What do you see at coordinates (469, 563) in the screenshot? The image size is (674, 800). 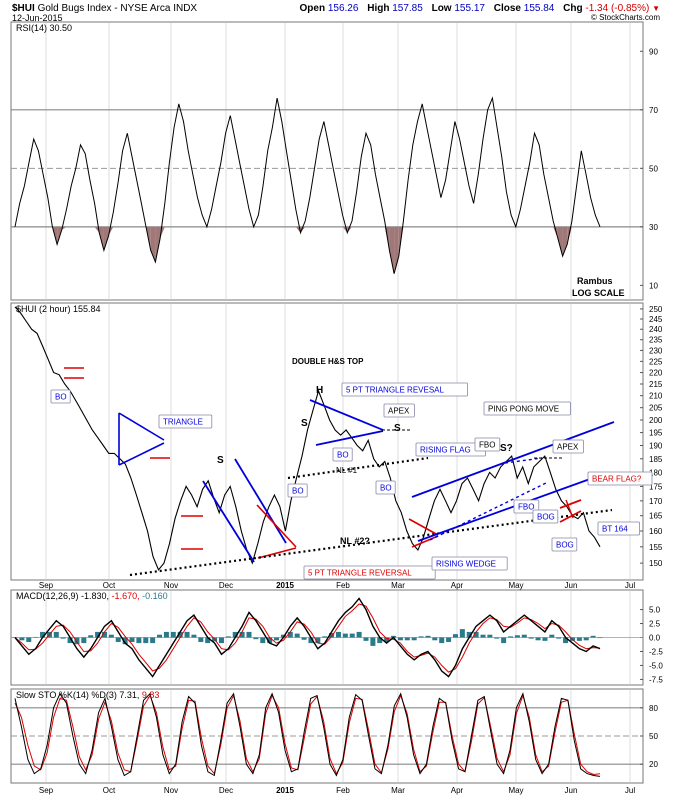 I see `rising-wedge-label-box` at bounding box center [469, 563].